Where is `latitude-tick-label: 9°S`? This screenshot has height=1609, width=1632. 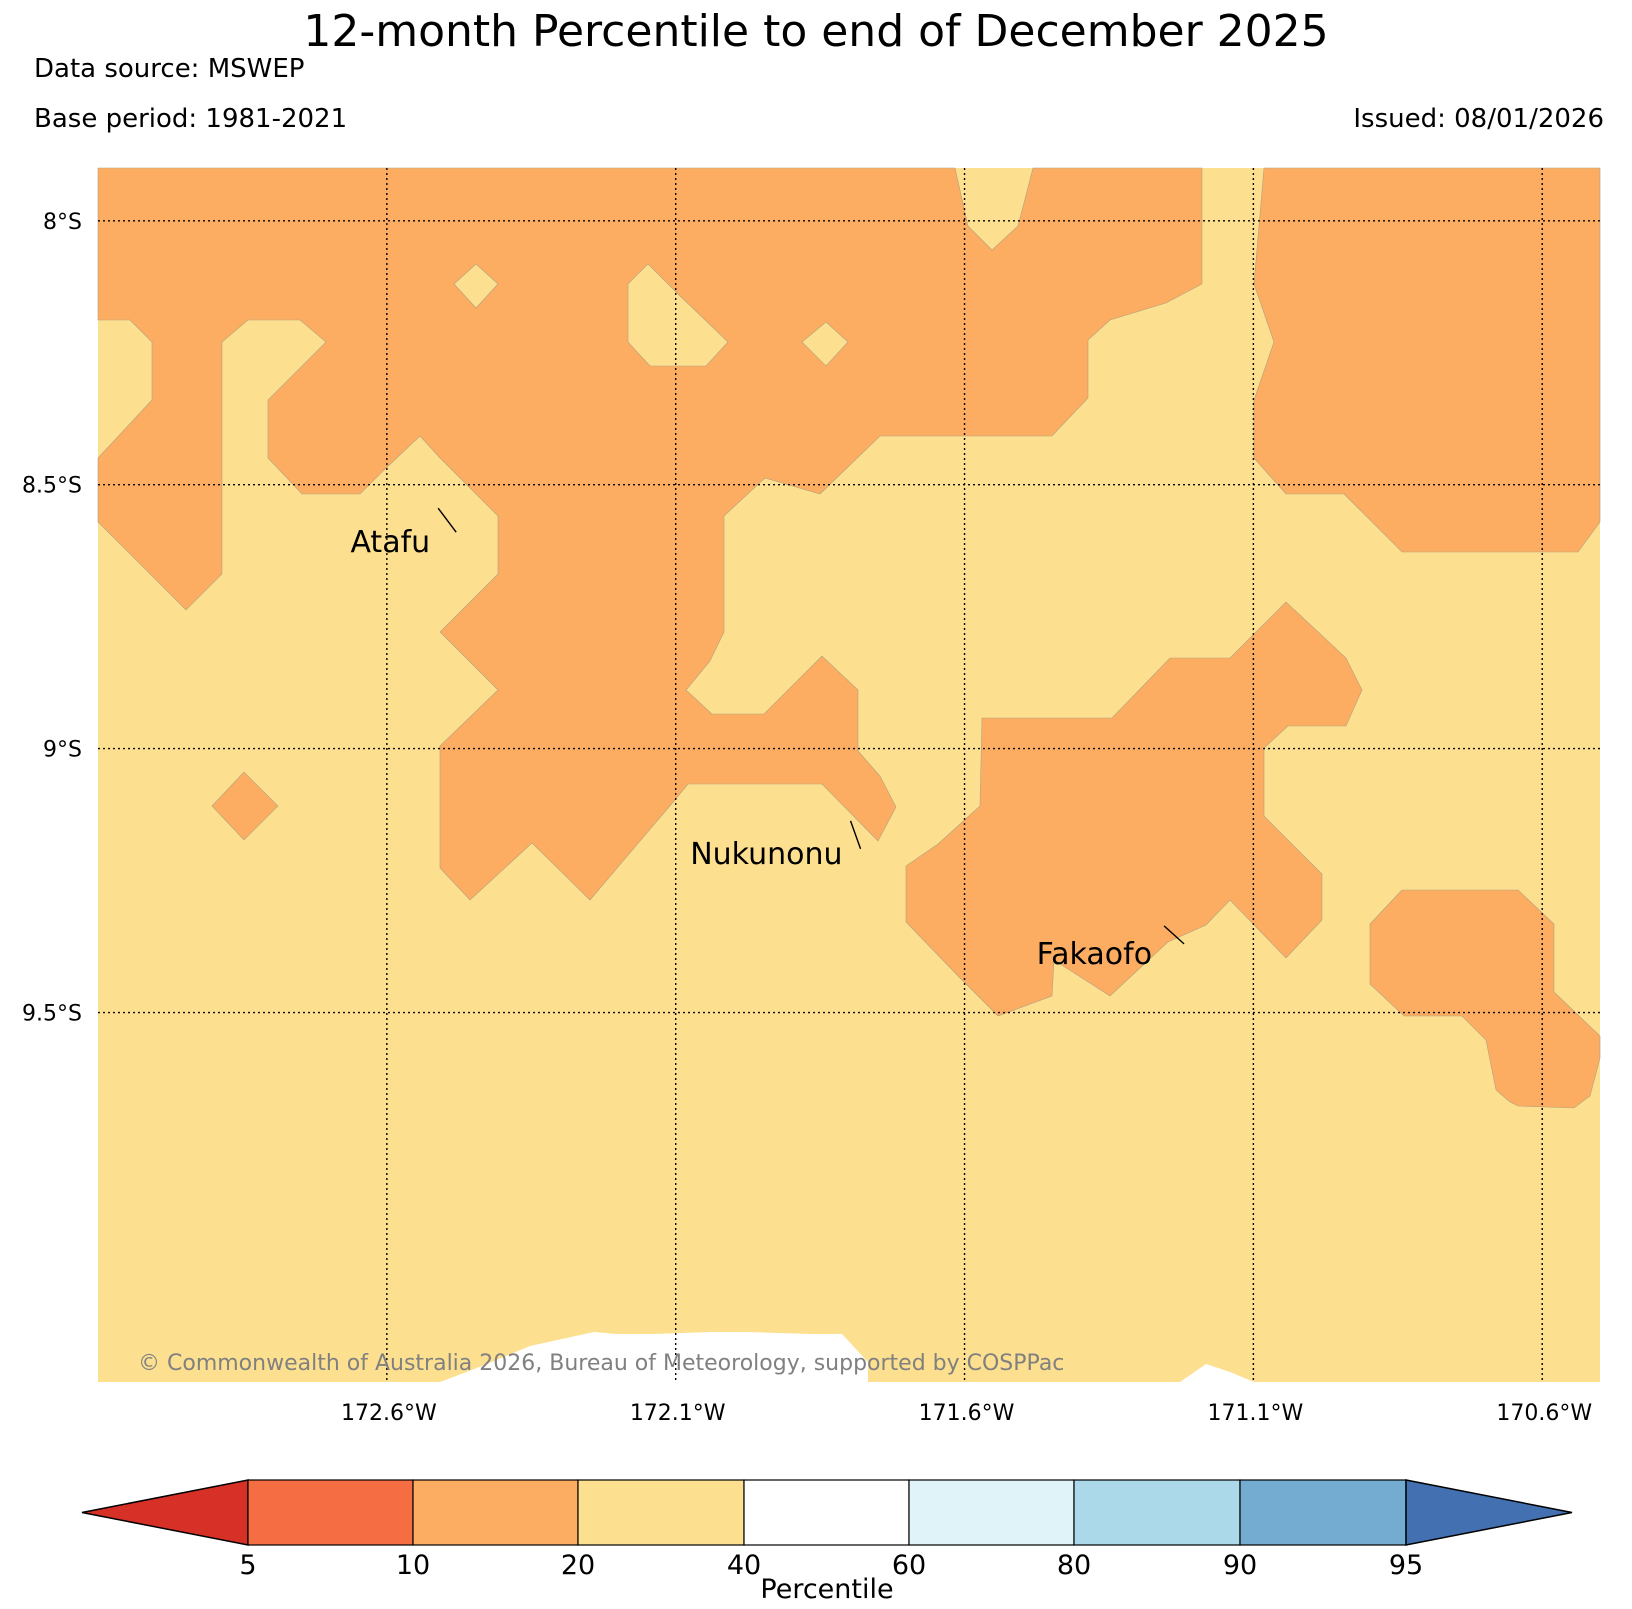 latitude-tick-label: 9°S is located at coordinates (62, 750).